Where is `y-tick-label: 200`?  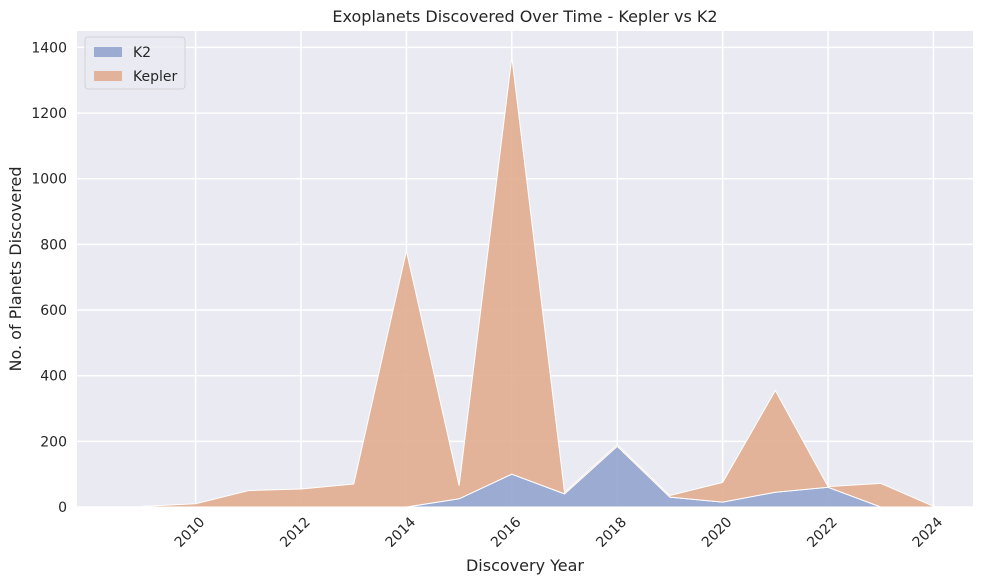 y-tick-label: 200 is located at coordinates (53, 442).